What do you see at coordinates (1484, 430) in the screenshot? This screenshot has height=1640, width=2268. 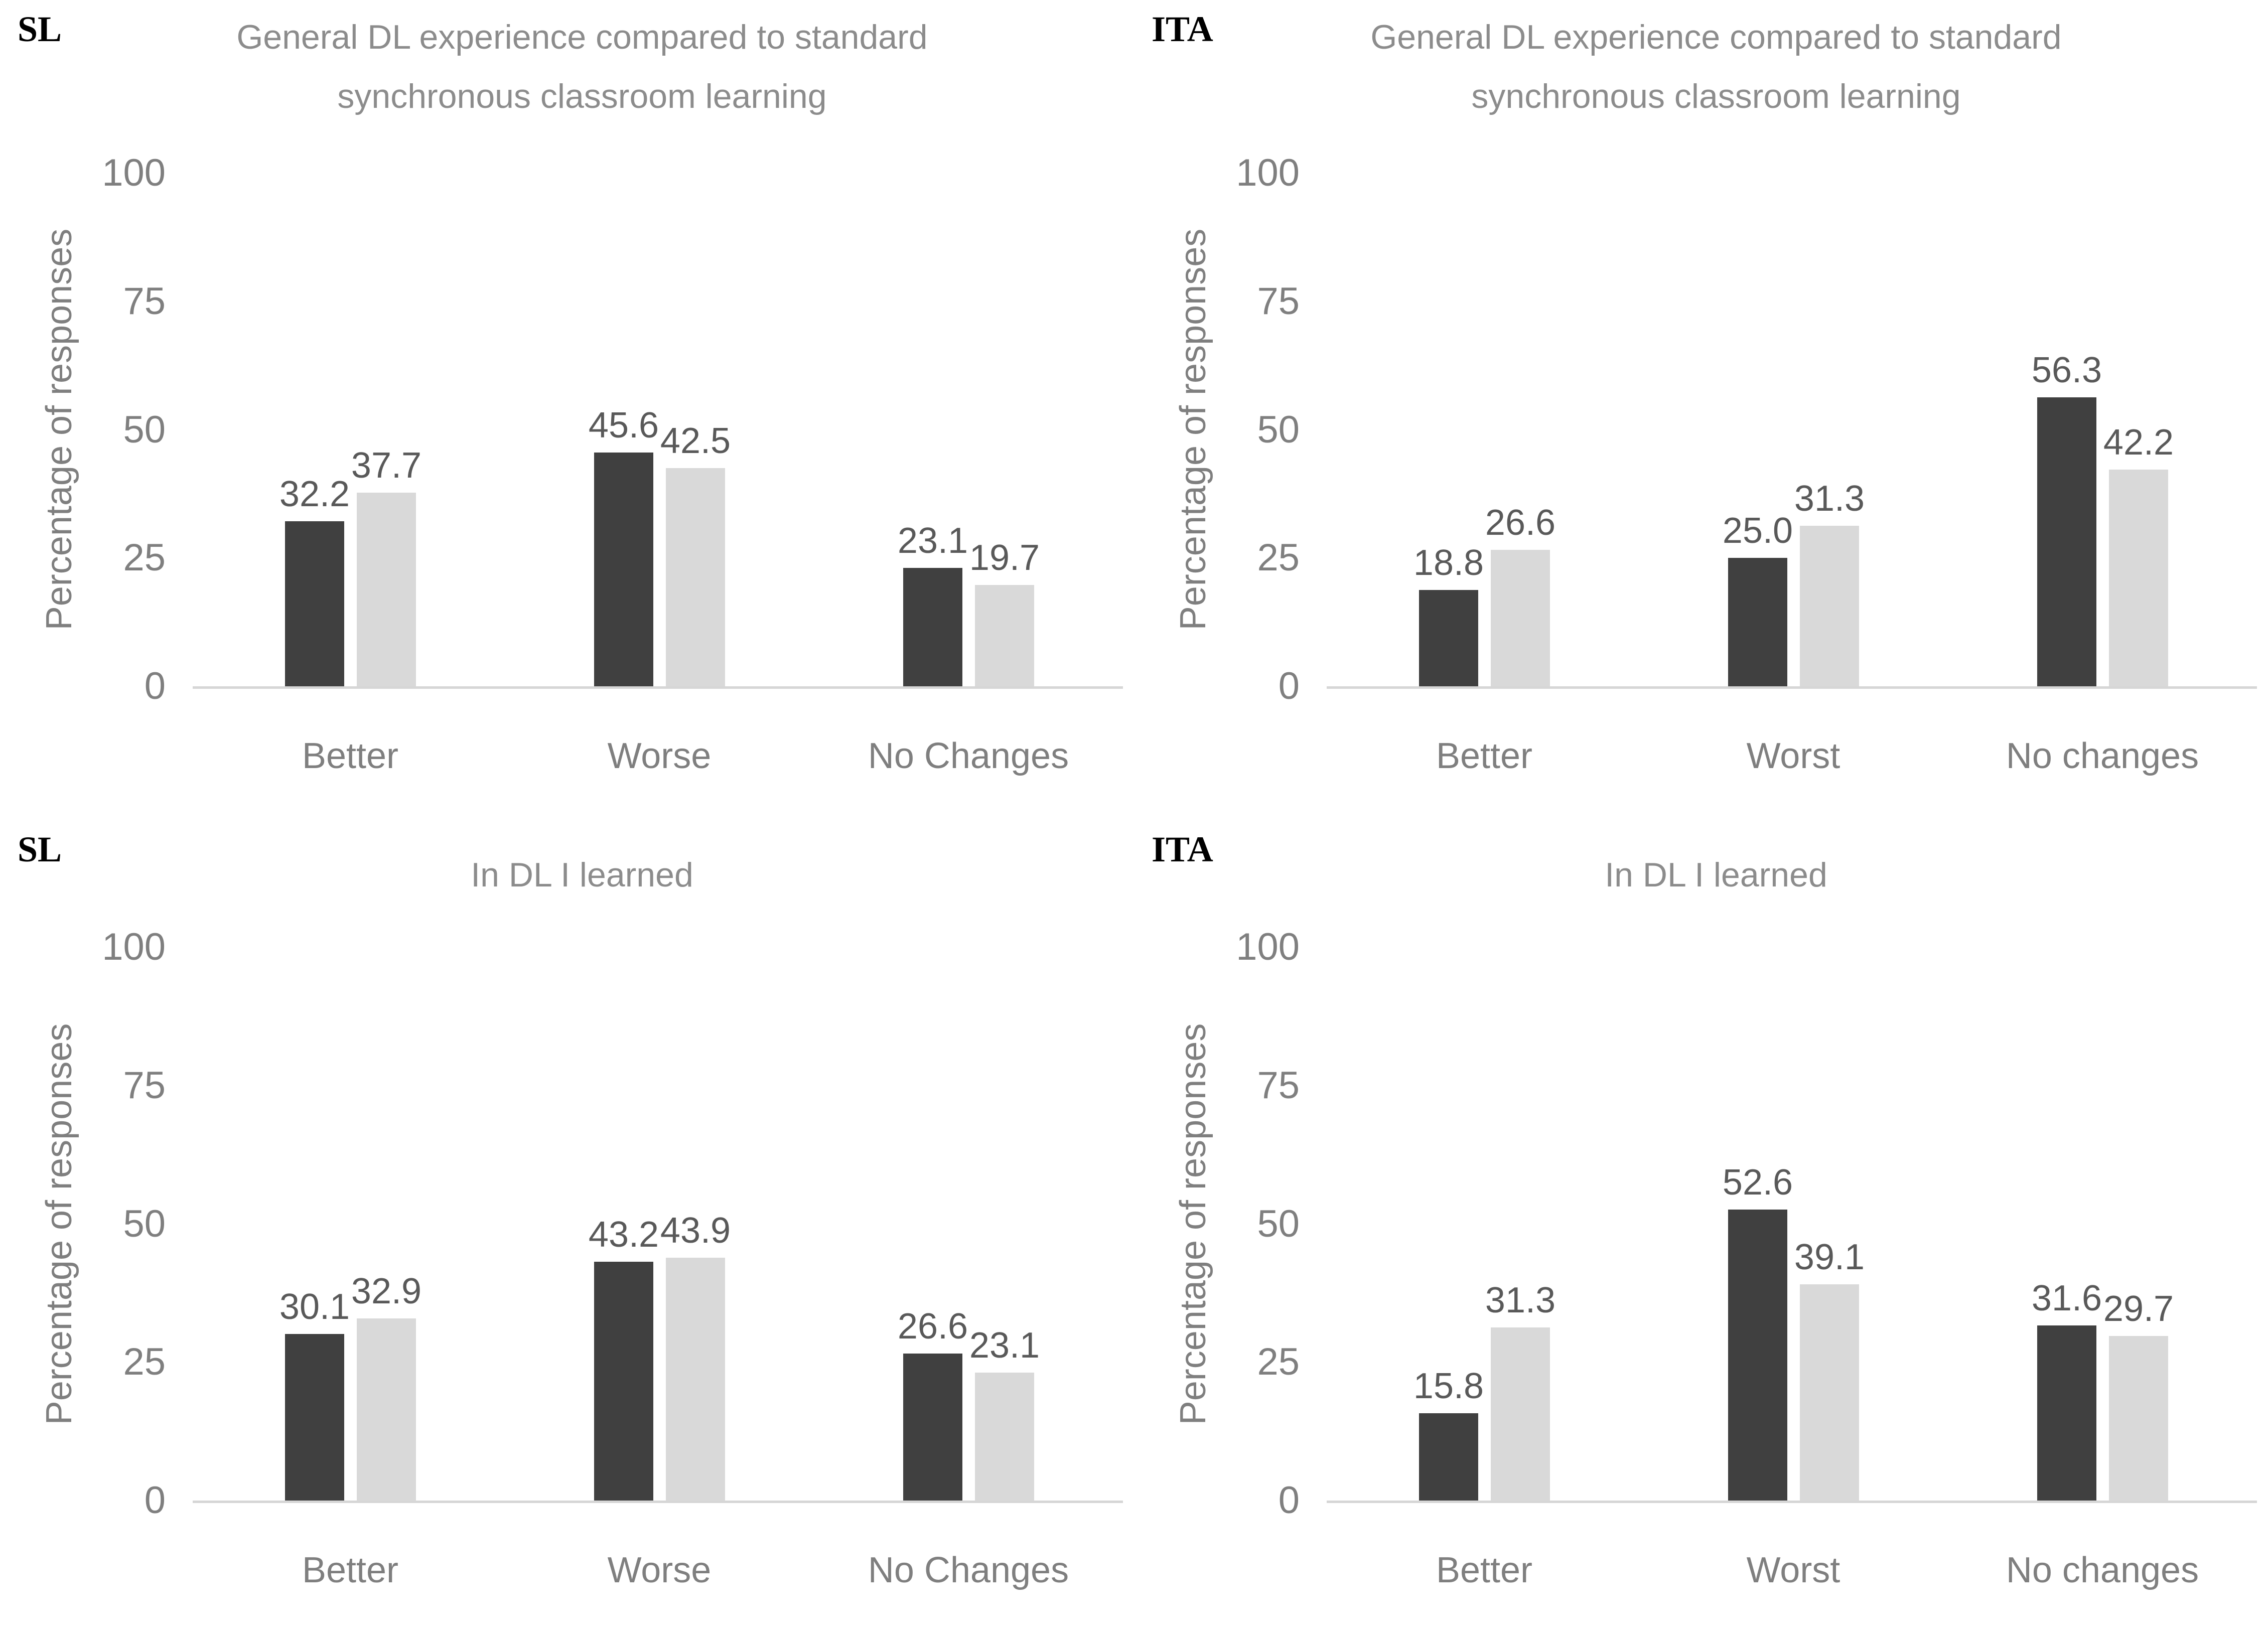 I see `category-group: 18.8 26.6` at bounding box center [1484, 430].